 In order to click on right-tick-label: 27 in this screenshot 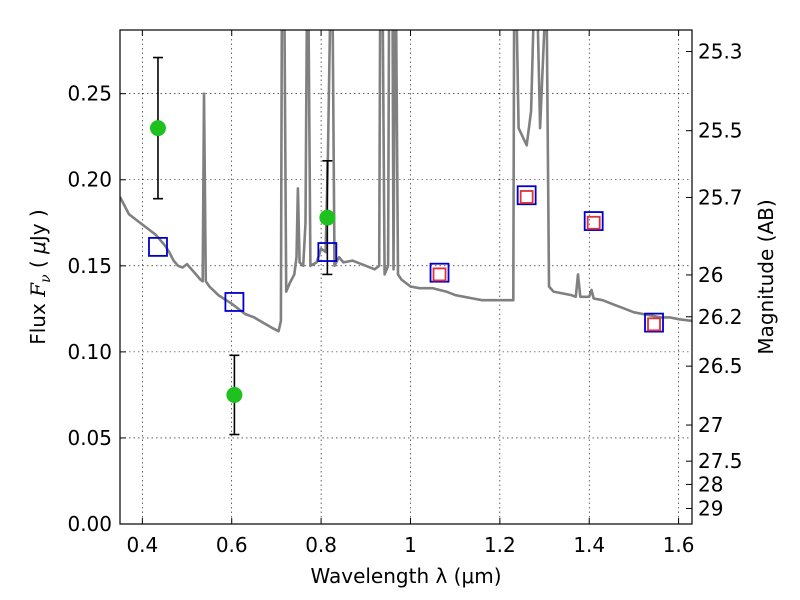, I will do `click(710, 425)`.